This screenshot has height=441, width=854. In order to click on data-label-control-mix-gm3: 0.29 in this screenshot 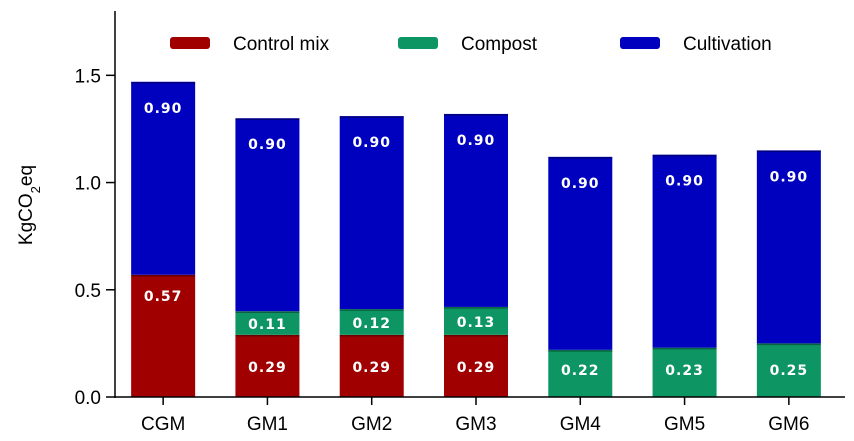, I will do `click(476, 368)`.